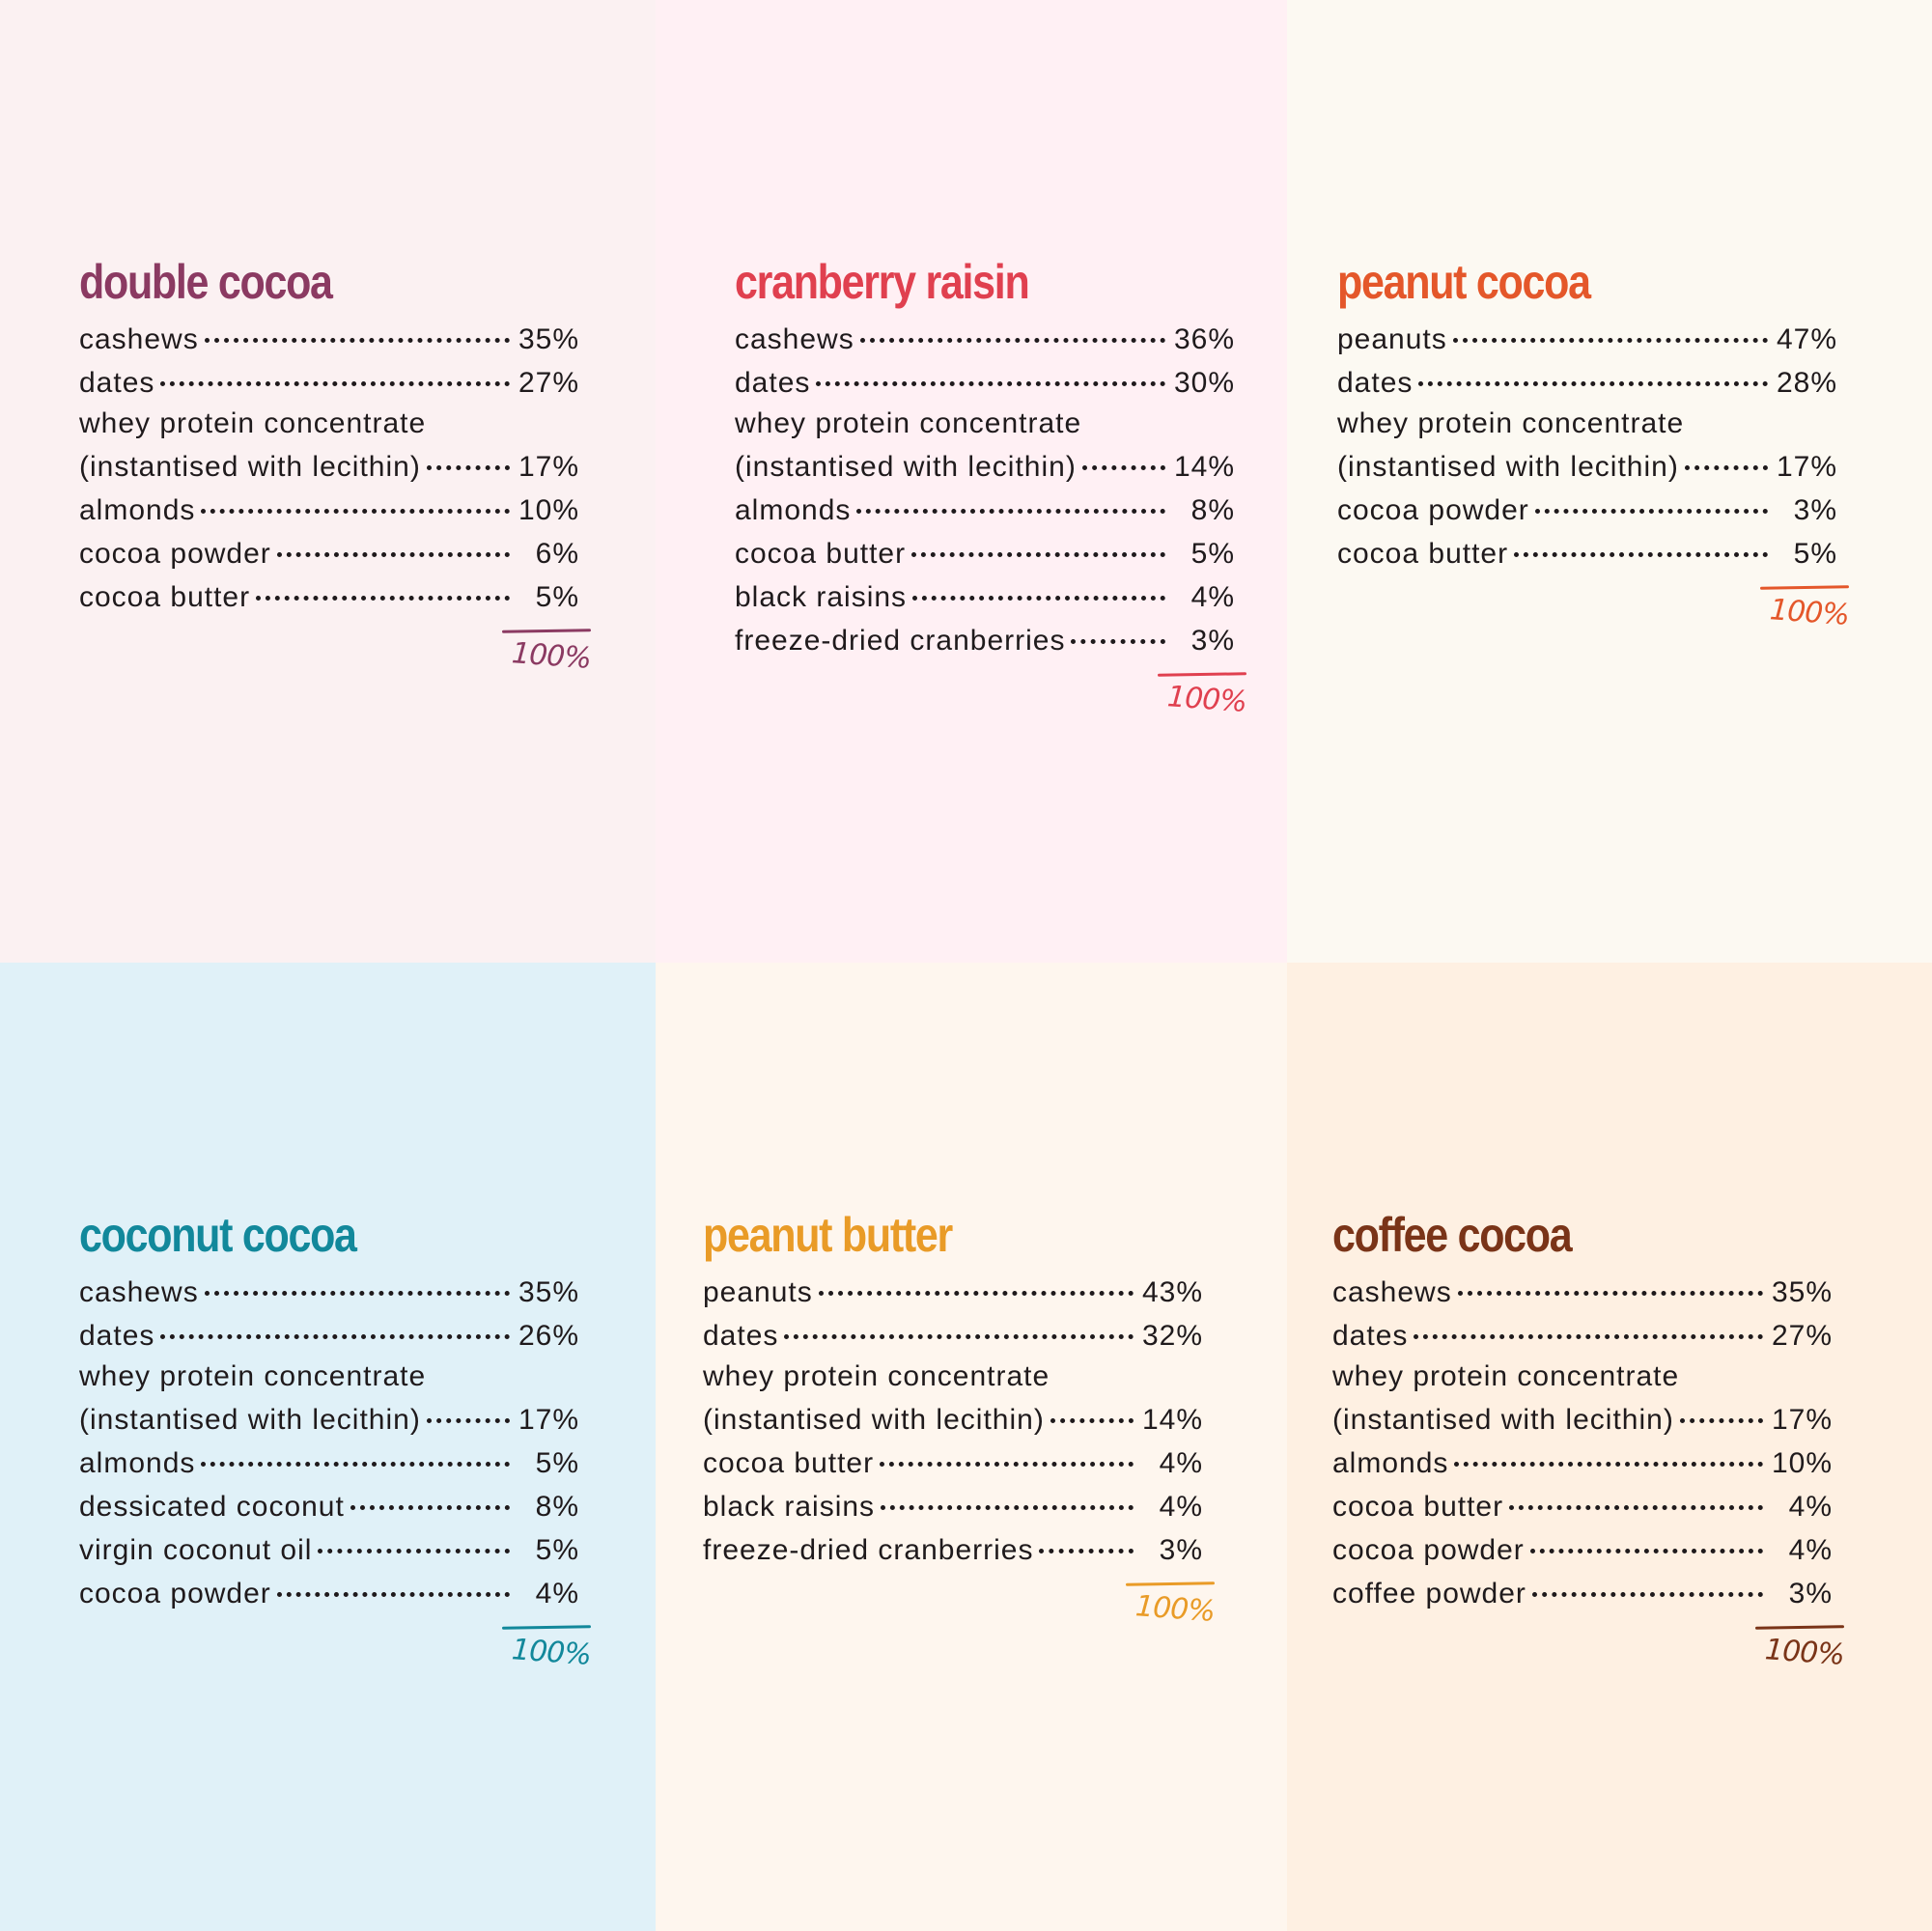  I want to click on ingredient-percent: 28%, so click(1807, 383).